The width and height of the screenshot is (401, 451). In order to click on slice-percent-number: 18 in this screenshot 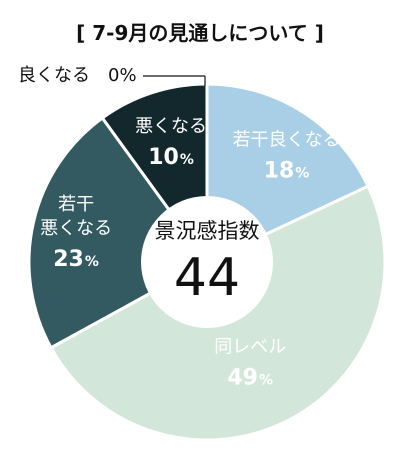, I will do `click(279, 171)`.